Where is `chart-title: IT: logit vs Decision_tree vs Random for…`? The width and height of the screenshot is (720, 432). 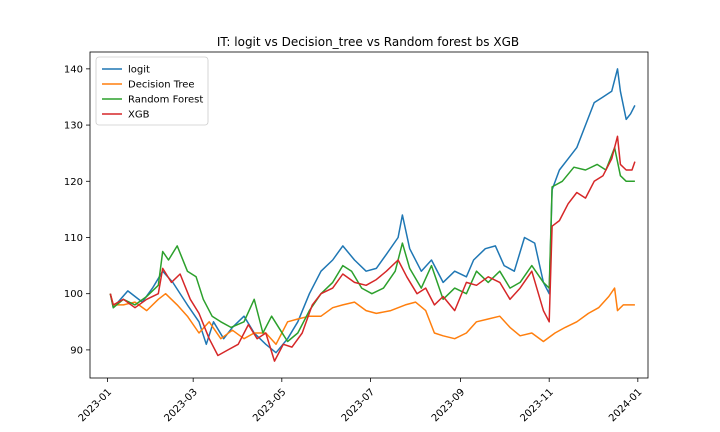 chart-title: IT: logit vs Decision_tree vs Random for… is located at coordinates (368, 42).